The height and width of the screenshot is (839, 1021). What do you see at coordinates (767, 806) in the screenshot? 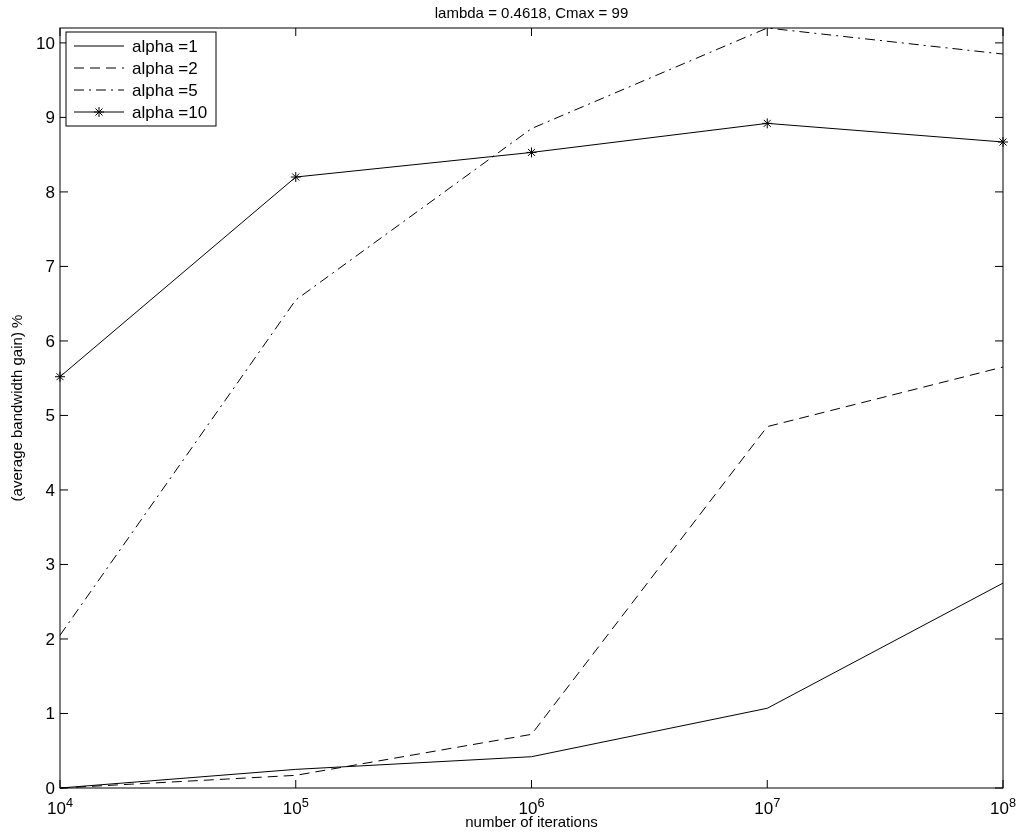
I see `x-tick-label: 10$^{7}$` at bounding box center [767, 806].